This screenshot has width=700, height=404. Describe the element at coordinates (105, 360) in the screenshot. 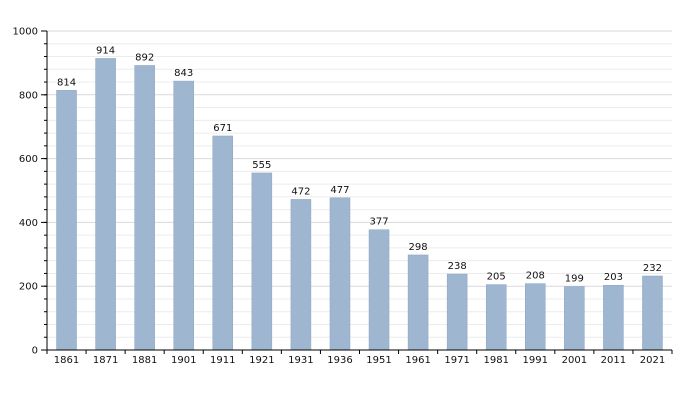

I see `x-tick-label-1871: 1871` at that location.